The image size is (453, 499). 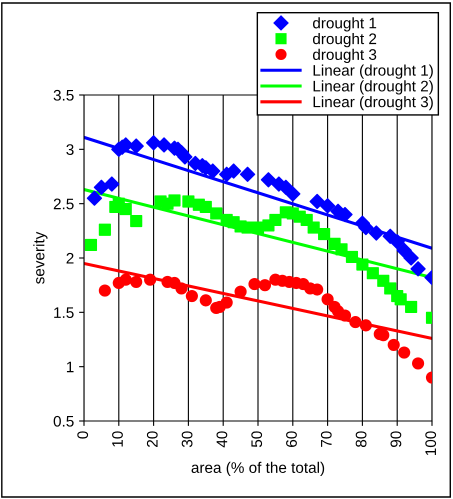 I want to click on y-tick-label: 1, so click(x=70, y=367).